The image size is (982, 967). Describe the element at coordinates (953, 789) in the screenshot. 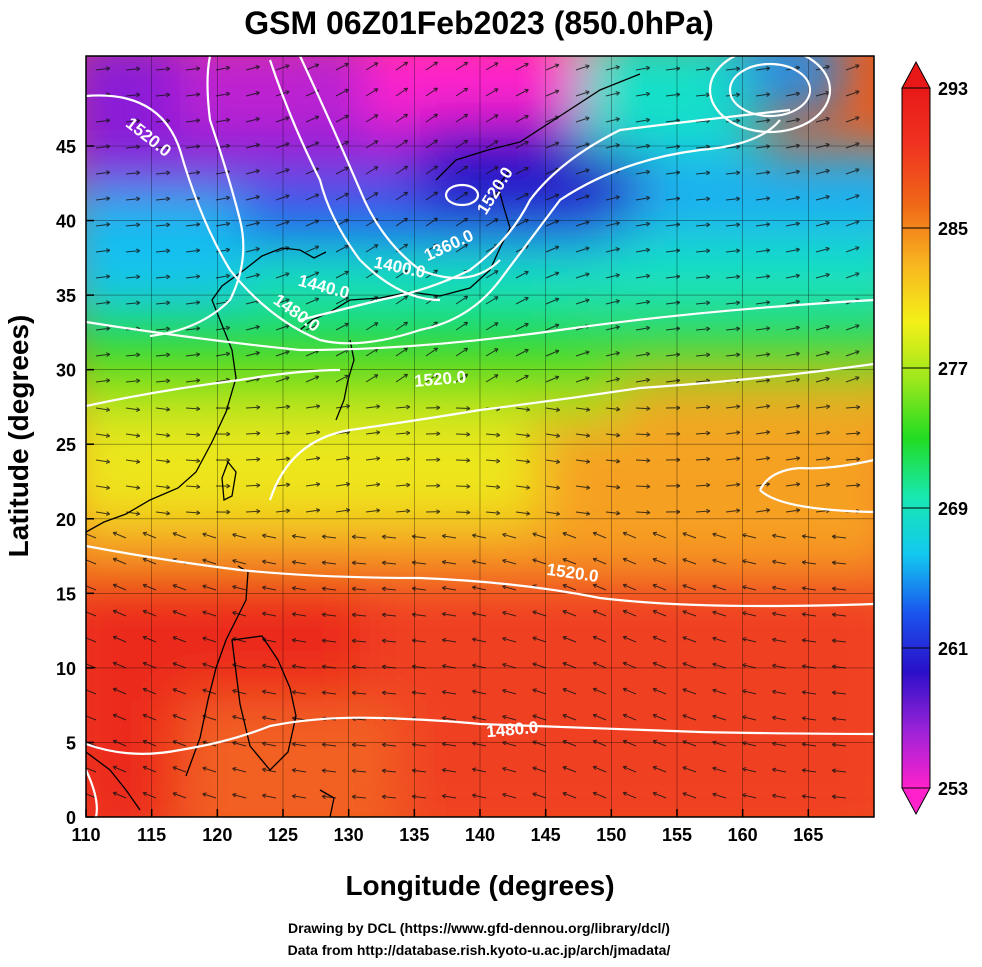

I see `colorbar-tick-label: 253` at that location.